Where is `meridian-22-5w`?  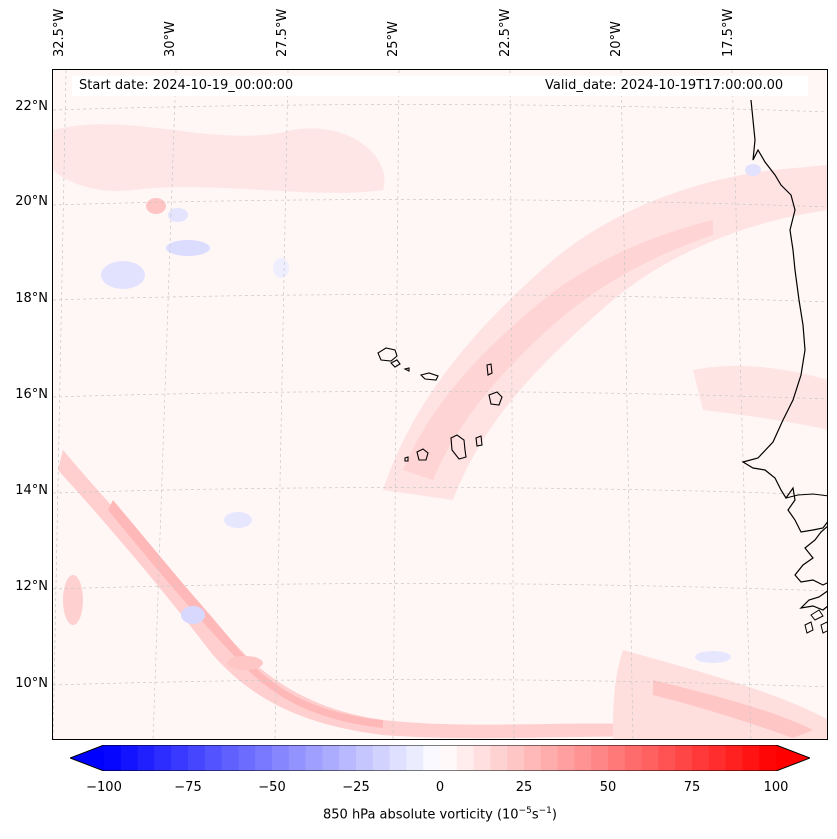 meridian-22-5w is located at coordinates (512, 404).